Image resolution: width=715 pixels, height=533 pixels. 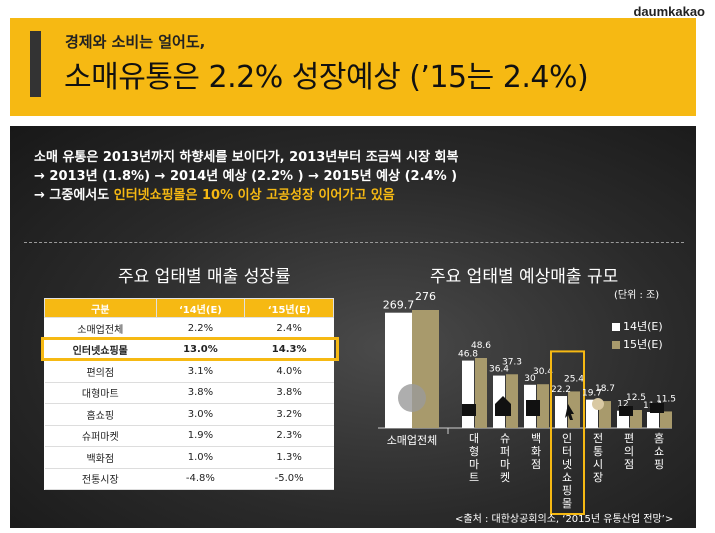 What do you see at coordinates (524, 277) in the screenshot?
I see `chart-title: 주요 업태별 예상매출 규모` at bounding box center [524, 277].